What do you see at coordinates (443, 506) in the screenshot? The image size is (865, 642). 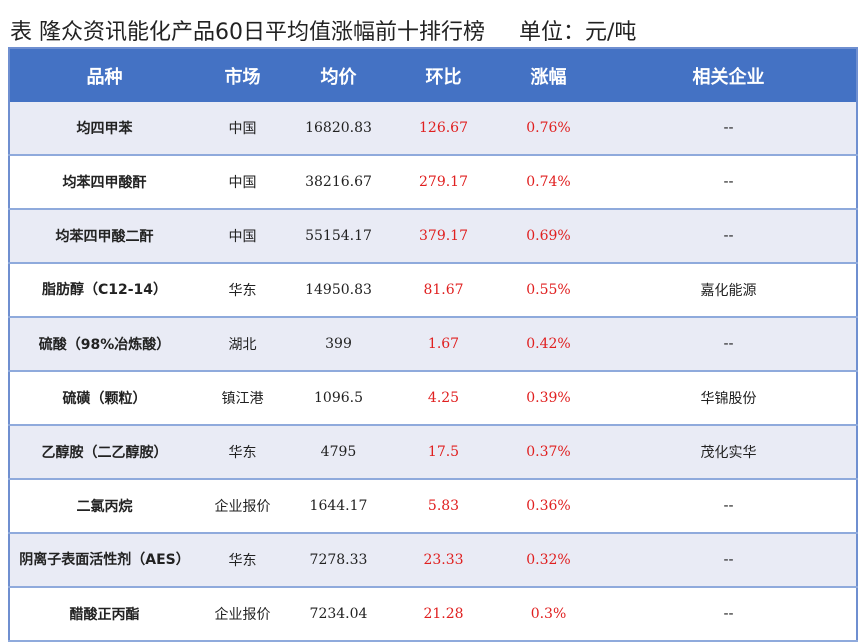 I see `cell-mom: 5.83` at bounding box center [443, 506].